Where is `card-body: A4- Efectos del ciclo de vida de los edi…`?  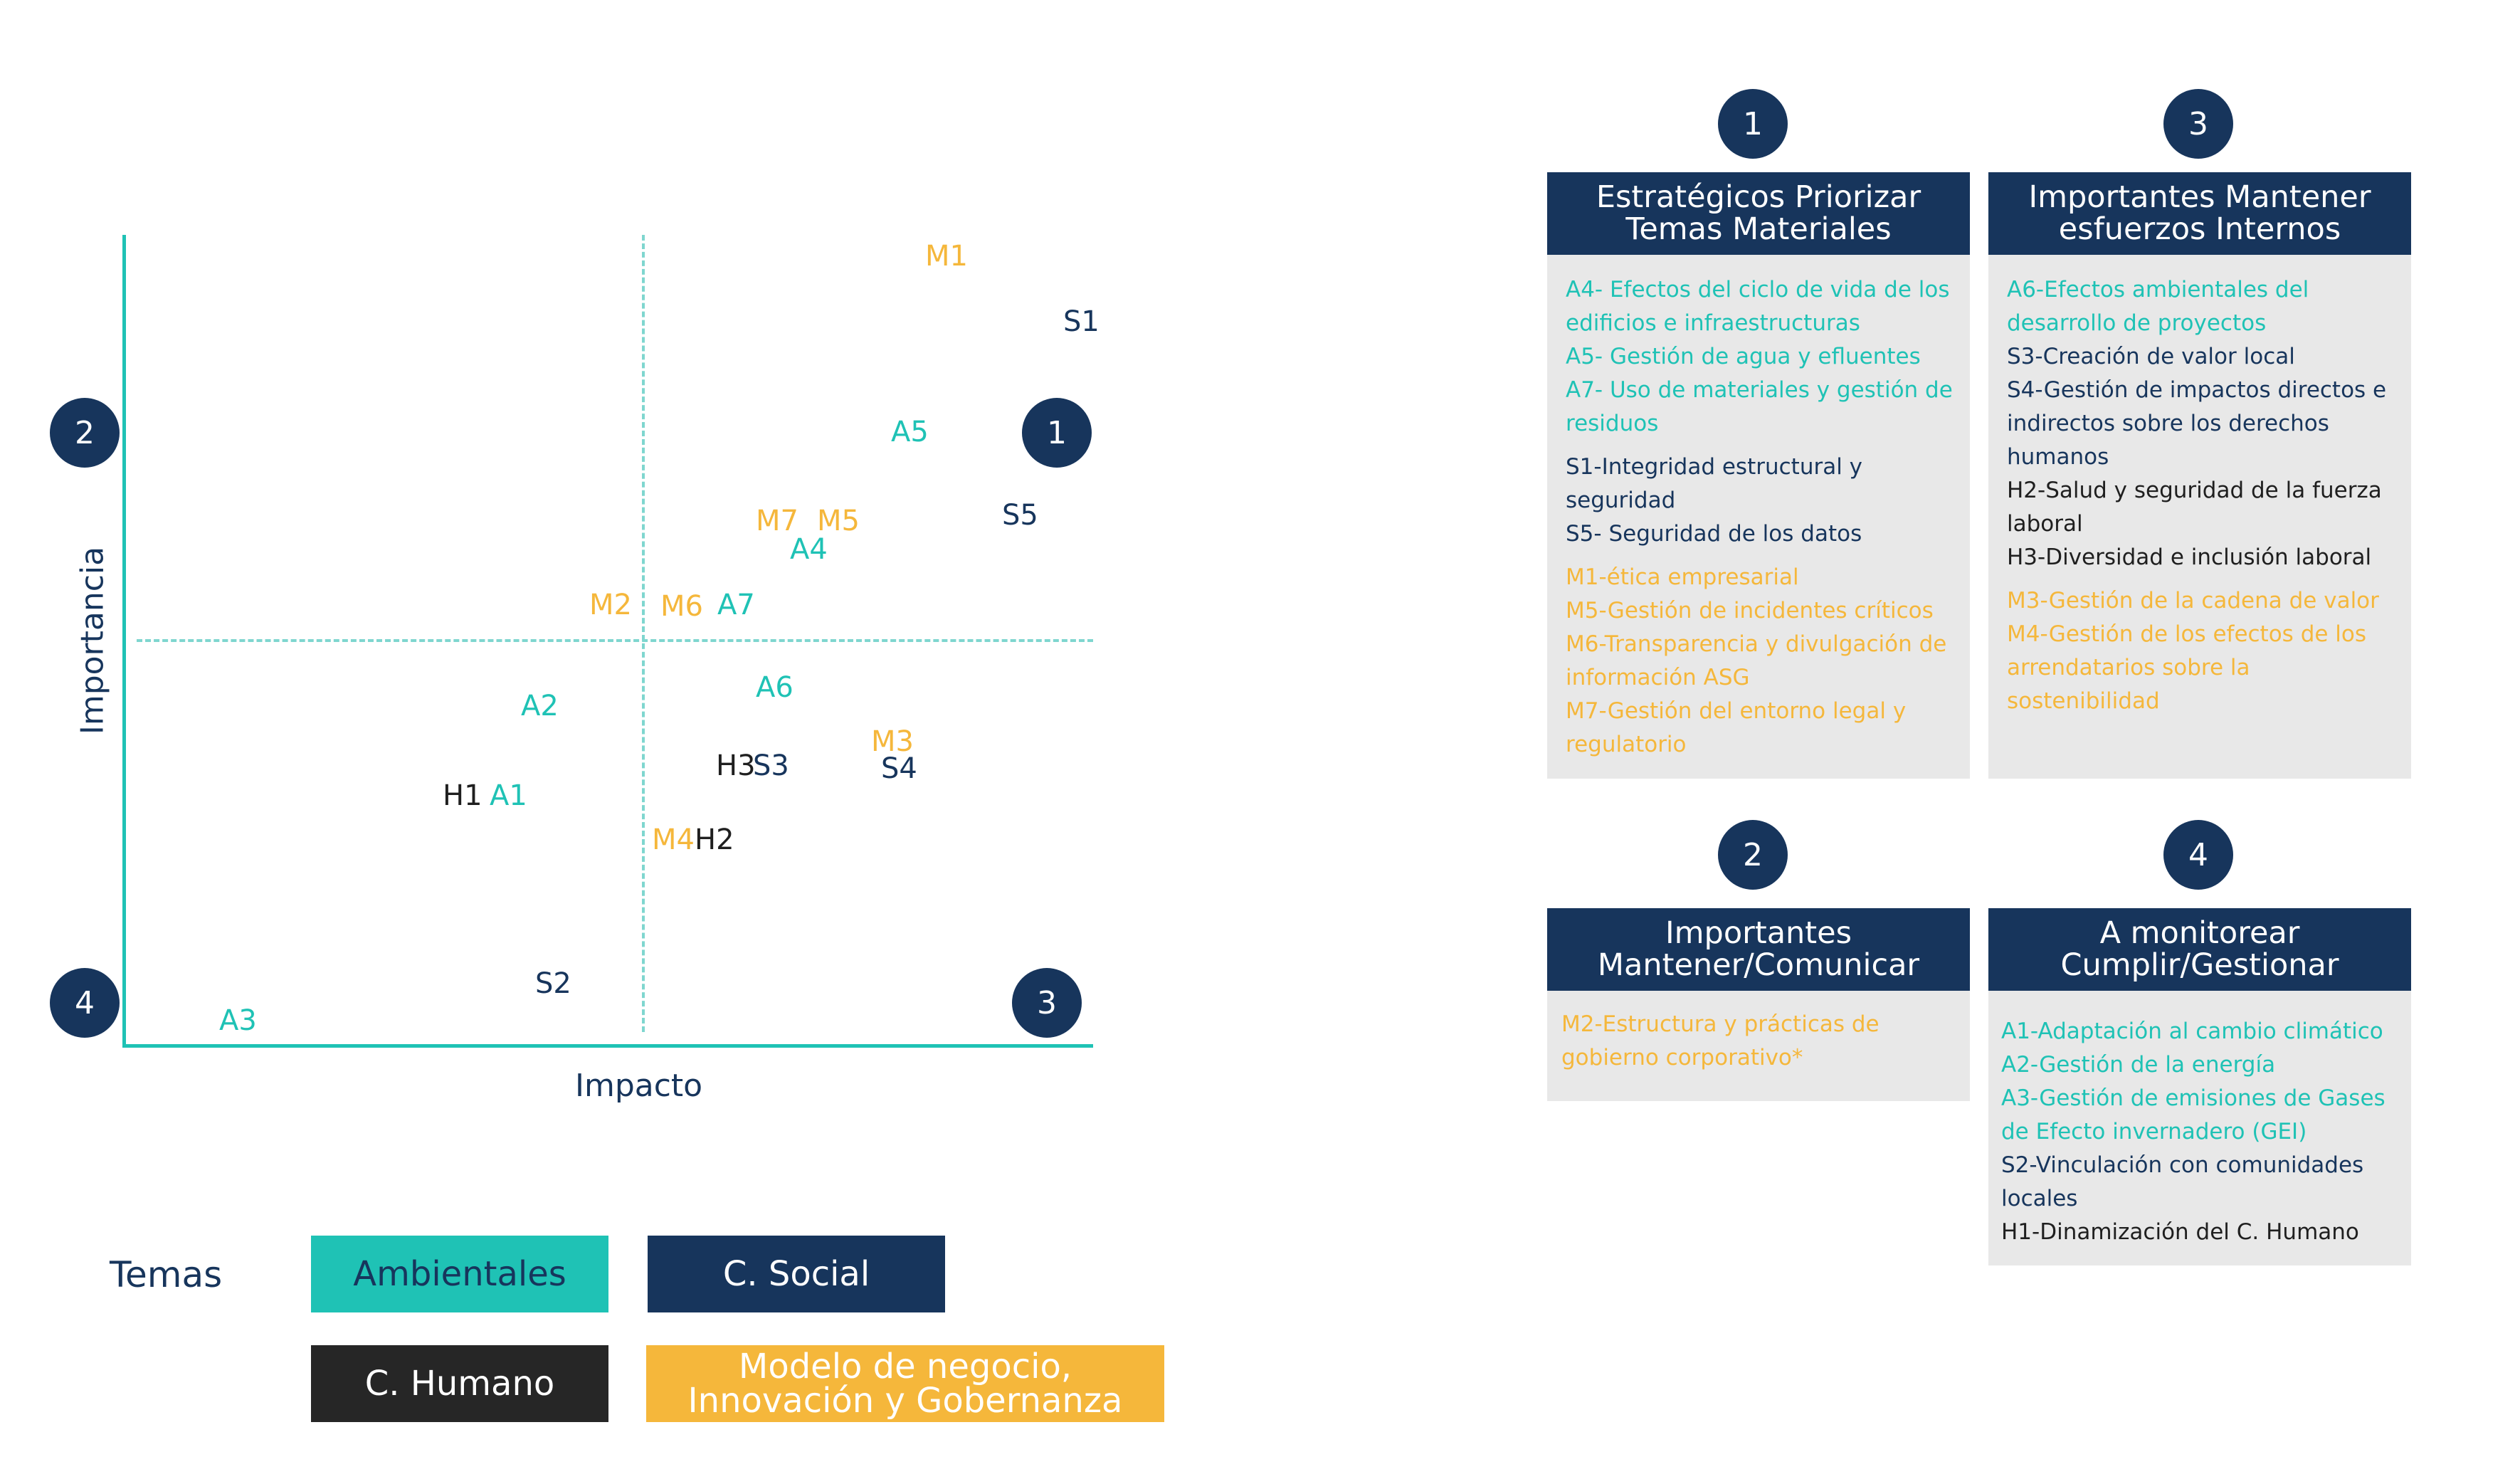
card-body: A4- Efectos del ciclo de vida de los edi… is located at coordinates (1758, 517).